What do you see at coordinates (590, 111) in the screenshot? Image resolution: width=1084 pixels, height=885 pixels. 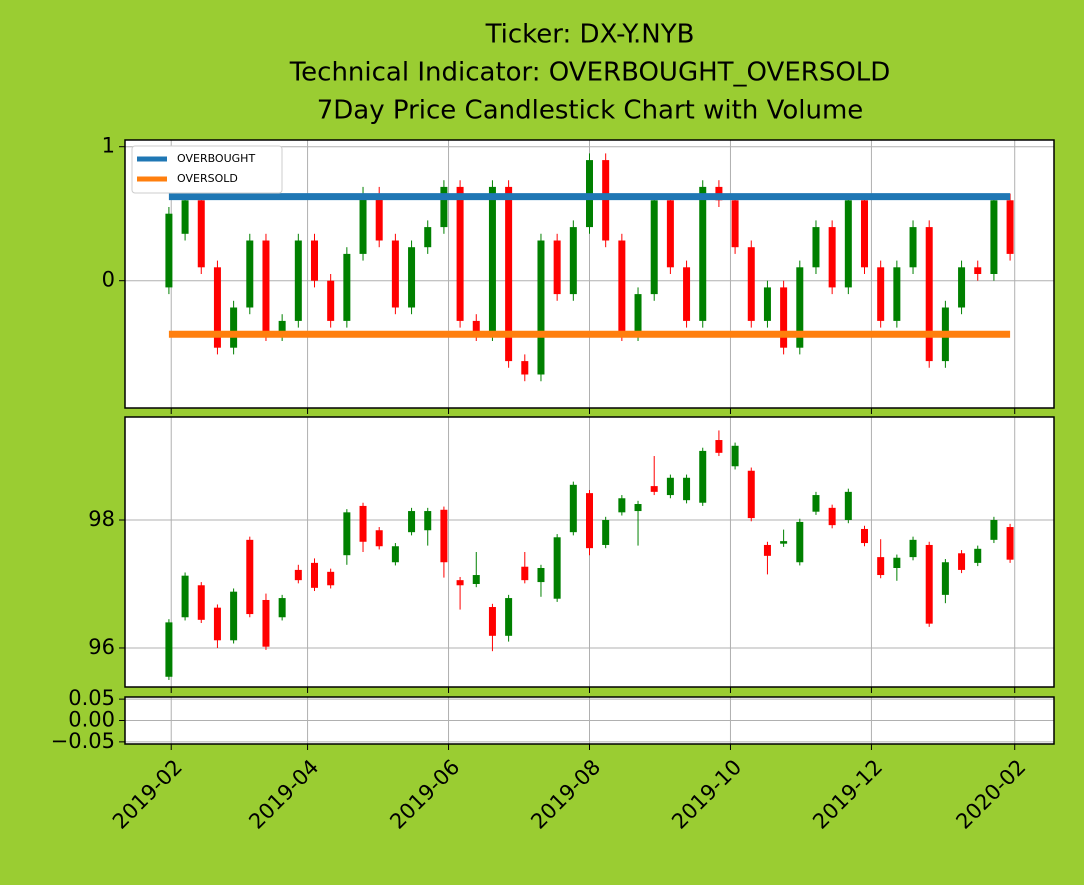 I see `chart-title: 7Day Price Candlestick Chart with Volume` at bounding box center [590, 111].